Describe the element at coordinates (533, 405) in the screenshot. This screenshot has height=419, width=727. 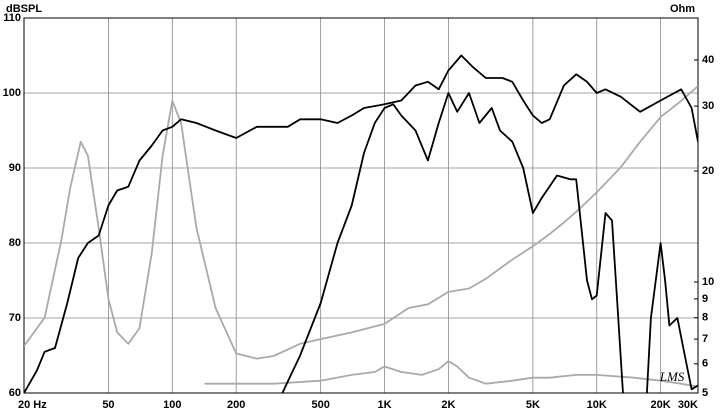
I see `x-tick-label: 5K` at that location.